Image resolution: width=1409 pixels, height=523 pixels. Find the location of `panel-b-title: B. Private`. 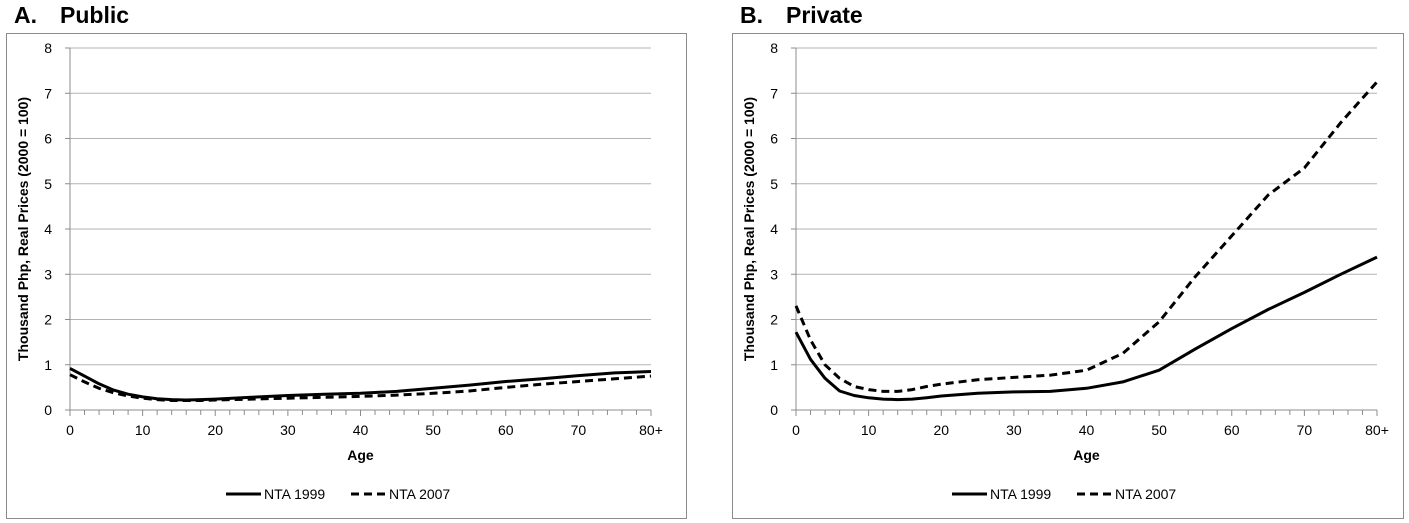

panel-b-title: B. Private is located at coordinates (801, 15).